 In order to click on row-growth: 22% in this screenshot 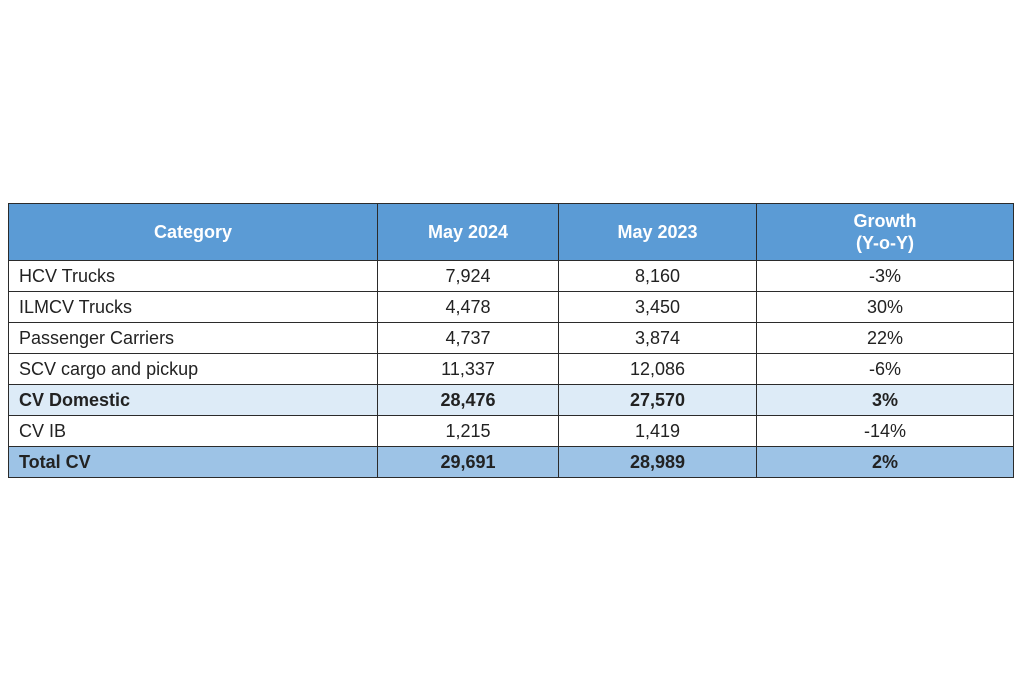, I will do `click(885, 338)`.